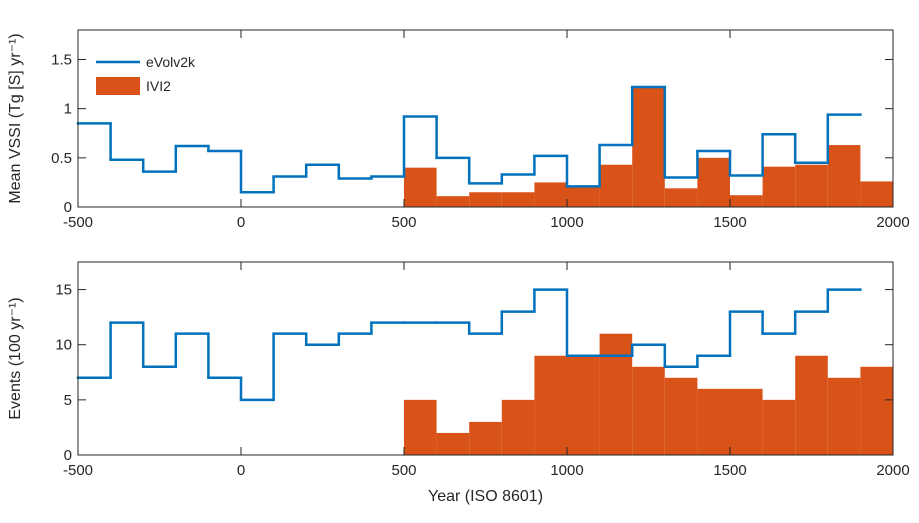 The width and height of the screenshot is (919, 523). What do you see at coordinates (485, 496) in the screenshot?
I see `x-axis-label: Year (ISO 8601)` at bounding box center [485, 496].